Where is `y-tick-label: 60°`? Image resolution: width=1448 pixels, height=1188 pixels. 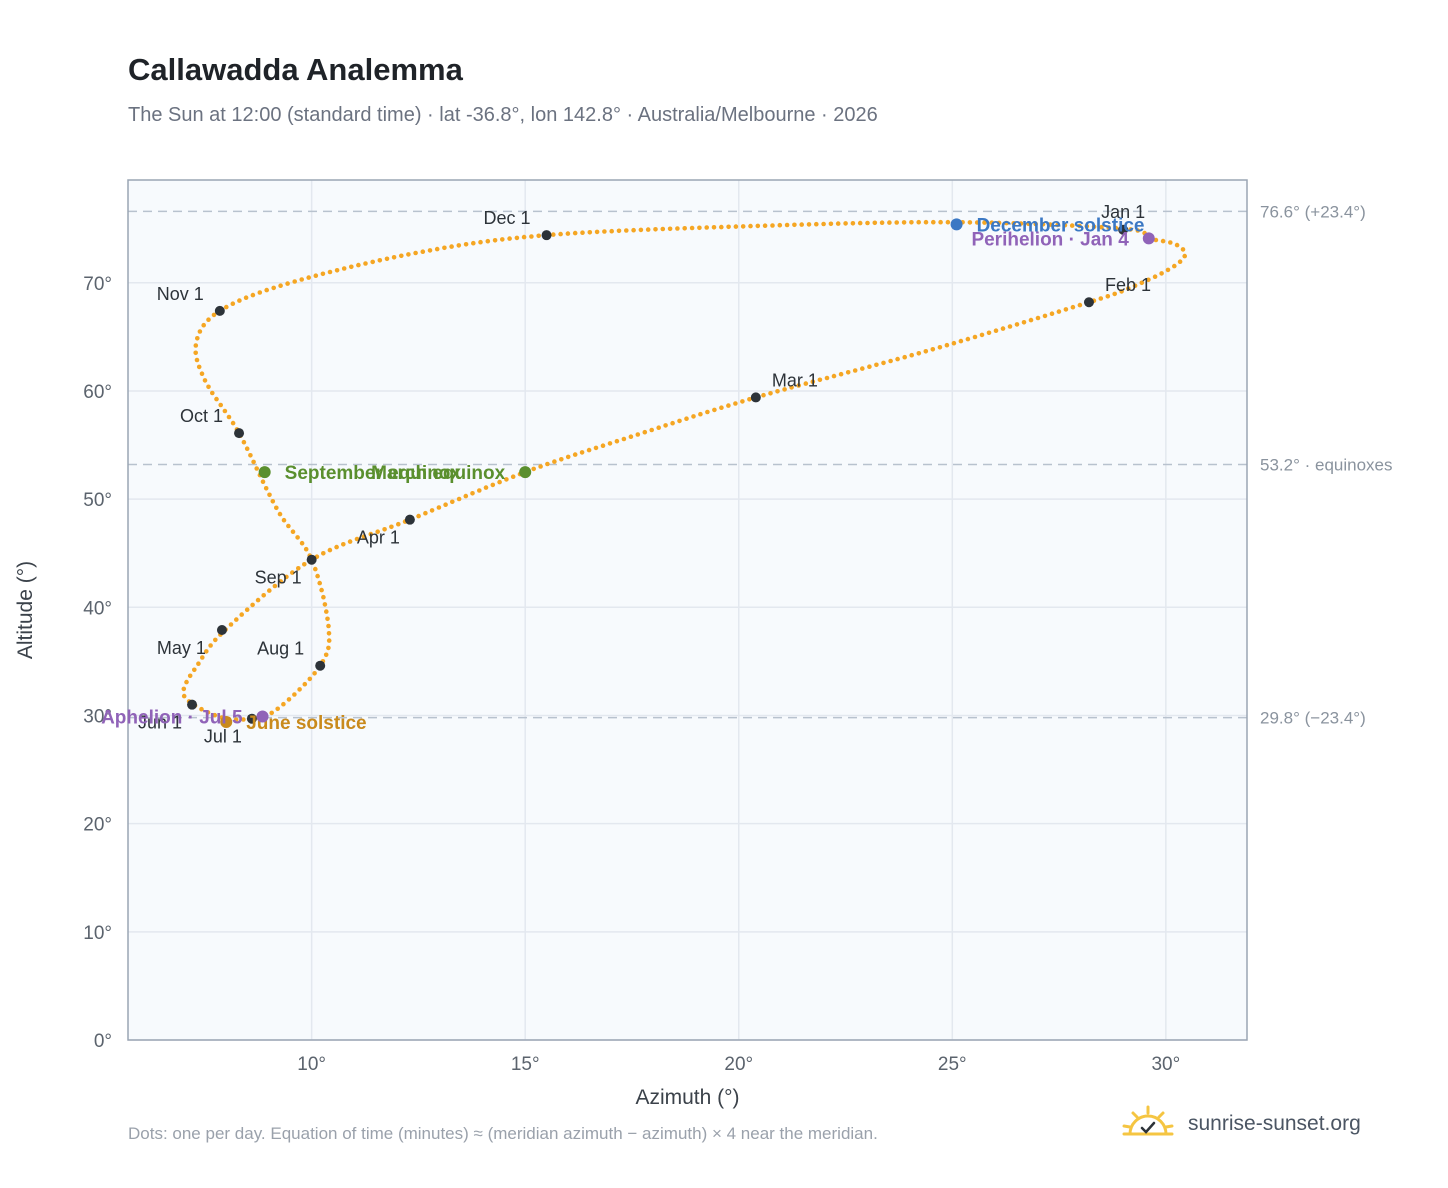 y-tick-label: 60° is located at coordinates (97, 392).